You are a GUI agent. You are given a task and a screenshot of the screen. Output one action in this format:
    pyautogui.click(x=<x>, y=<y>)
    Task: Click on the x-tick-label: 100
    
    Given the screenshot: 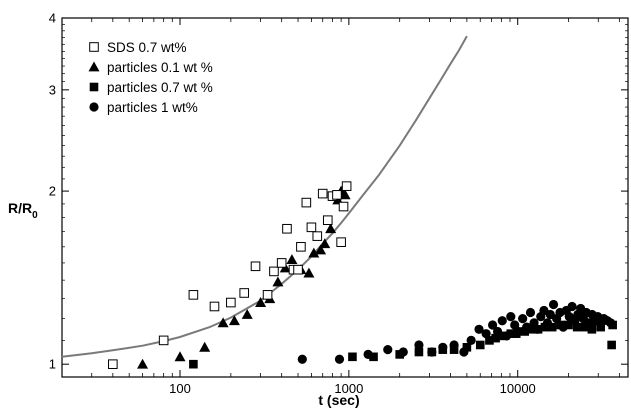 What is the action you would take?
    pyautogui.click(x=180, y=388)
    